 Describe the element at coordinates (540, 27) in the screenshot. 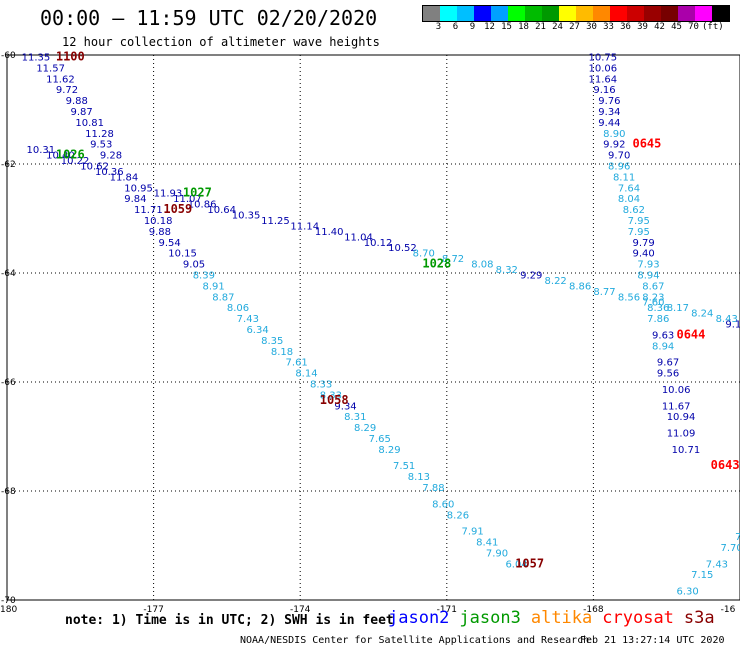

I see `scale-label: 21` at that location.